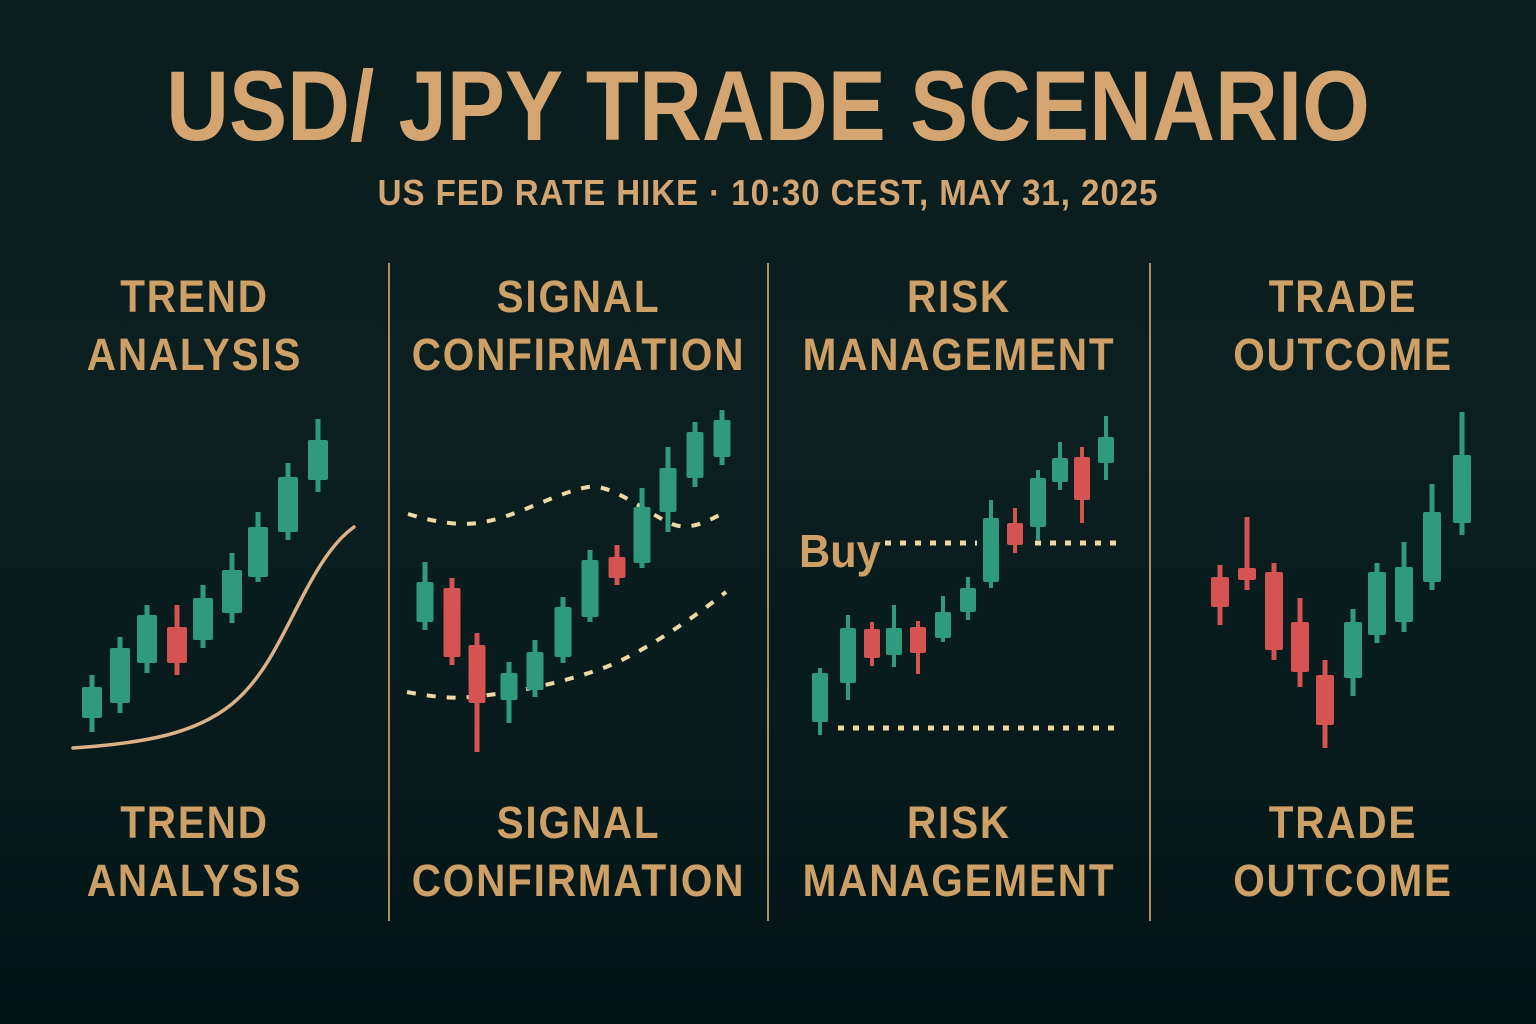 Image resolution: width=1536 pixels, height=1024 pixels. I want to click on panel-footer-risk-management: RISK MANAGEMENT, so click(959, 851).